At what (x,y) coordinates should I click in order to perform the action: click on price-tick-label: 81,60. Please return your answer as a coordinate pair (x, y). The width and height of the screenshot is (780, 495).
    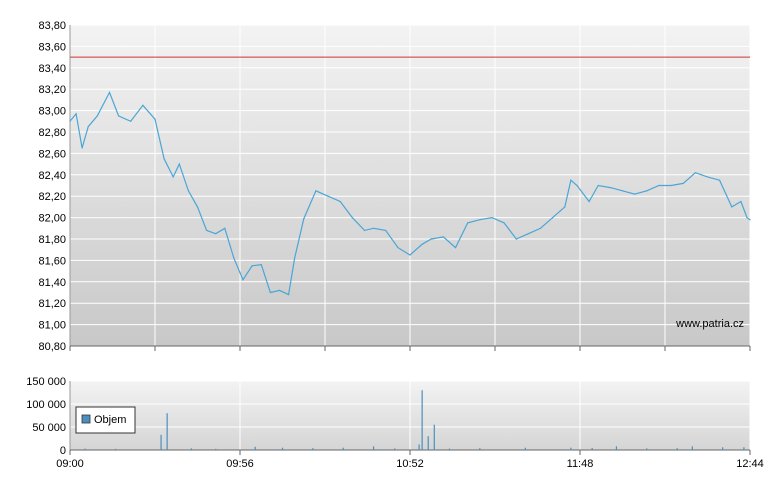
    Looking at the image, I should click on (52, 261).